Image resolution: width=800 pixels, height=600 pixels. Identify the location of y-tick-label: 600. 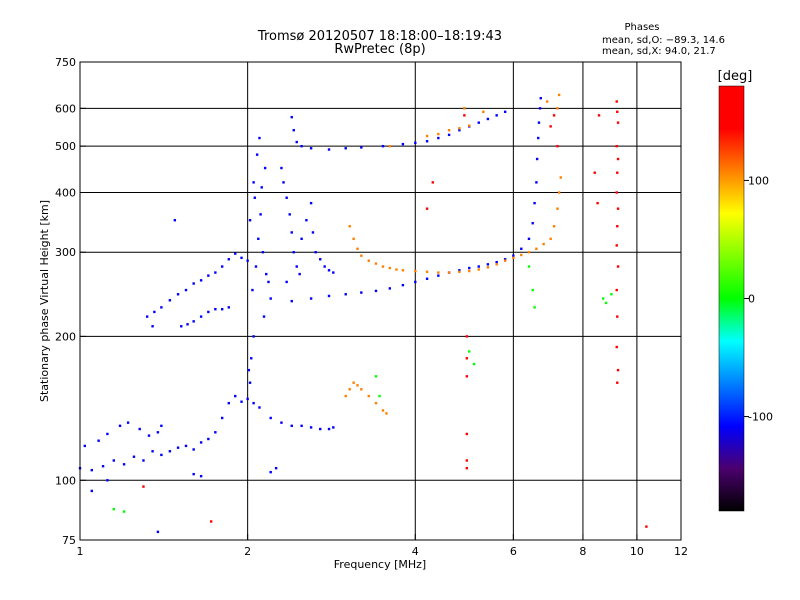
(65, 108).